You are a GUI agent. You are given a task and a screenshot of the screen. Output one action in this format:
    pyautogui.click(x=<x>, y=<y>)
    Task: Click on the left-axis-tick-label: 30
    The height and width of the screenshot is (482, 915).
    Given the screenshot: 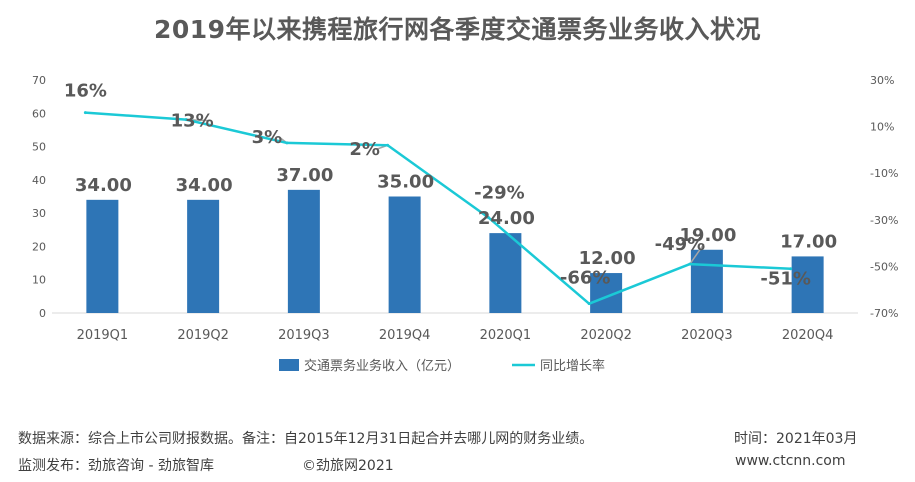 What is the action you would take?
    pyautogui.click(x=39, y=213)
    